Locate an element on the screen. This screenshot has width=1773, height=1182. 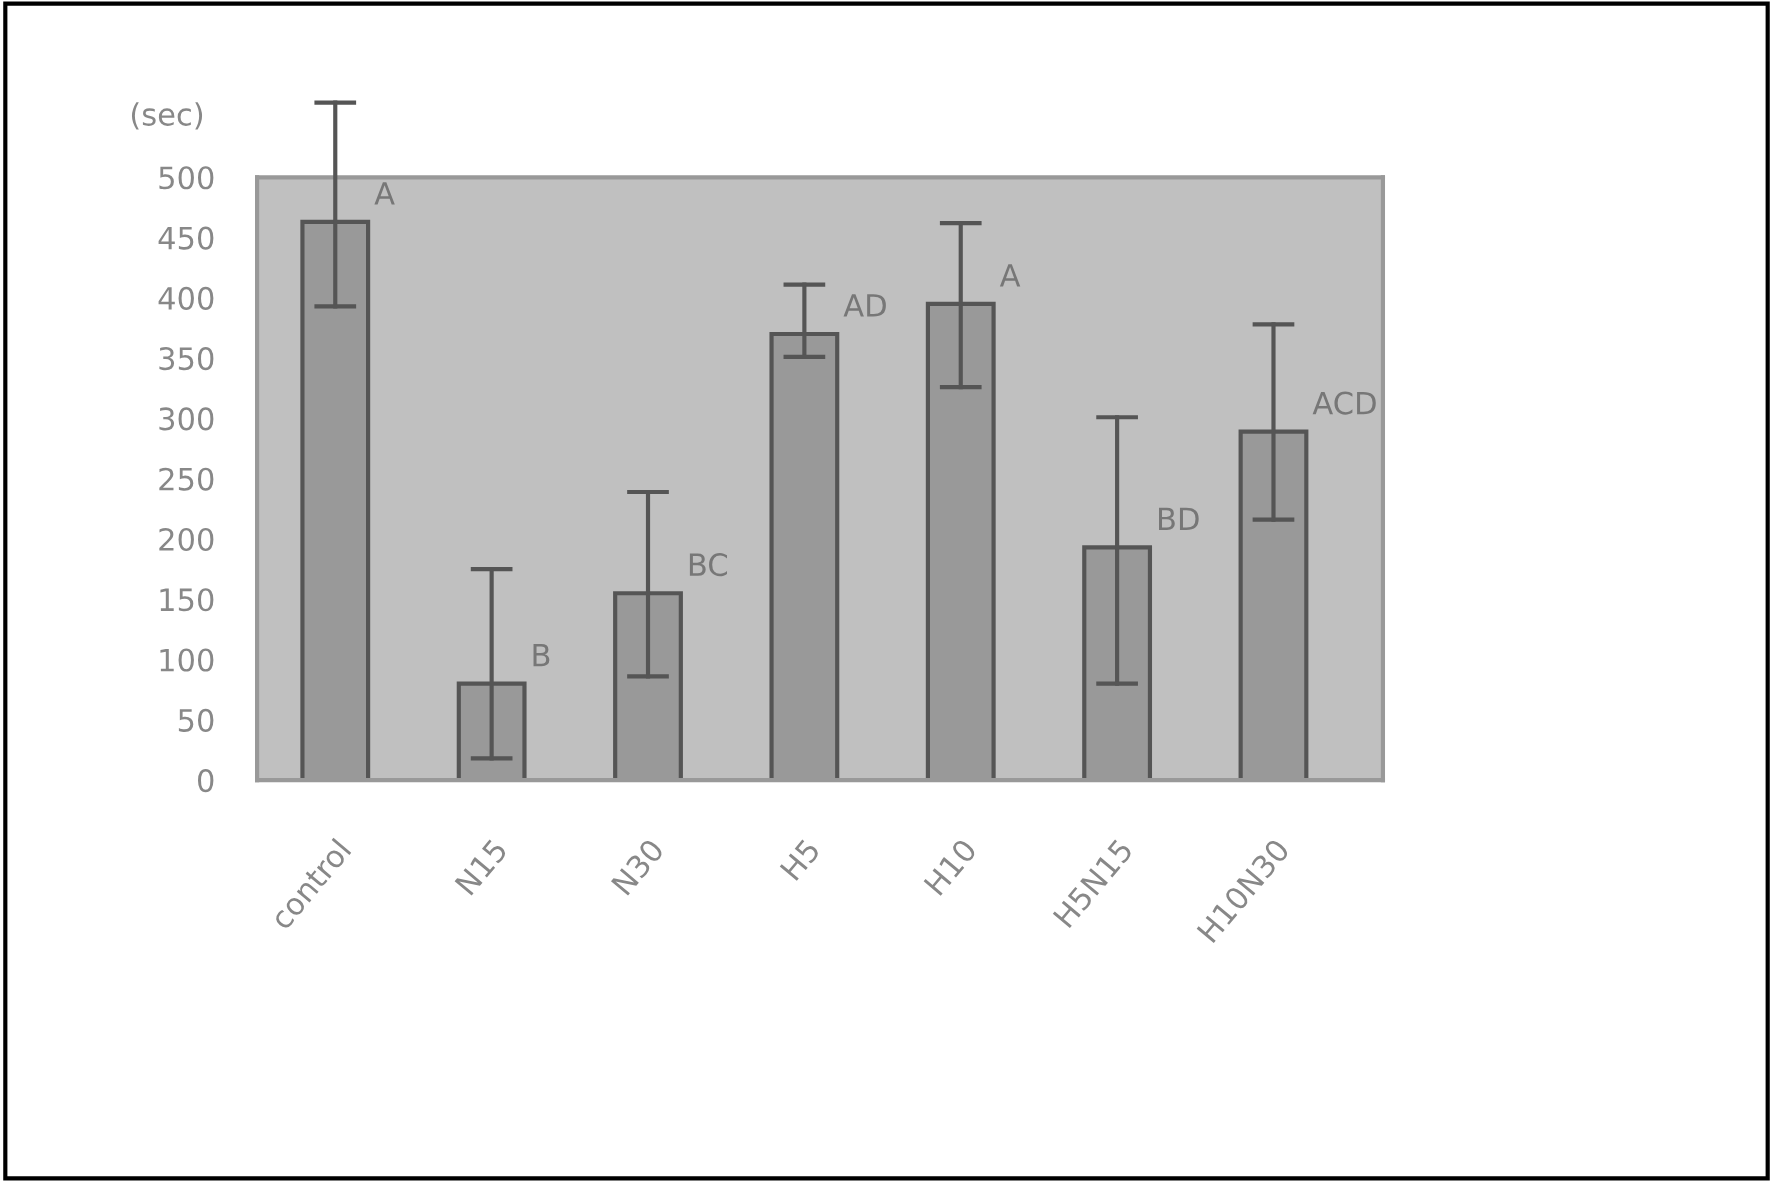
y-tick-label: 200 is located at coordinates (186, 539).